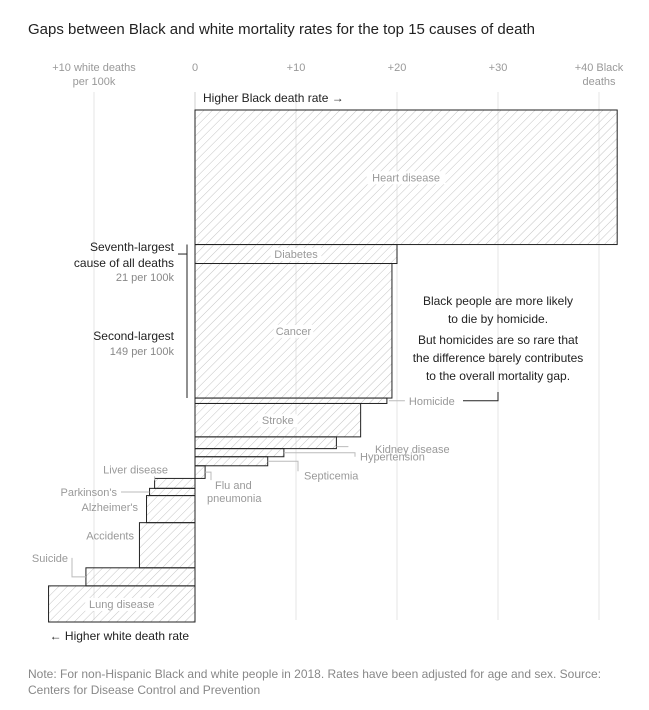  Describe the element at coordinates (88, 493) in the screenshot. I see `bar-label: Parkinson's` at that location.